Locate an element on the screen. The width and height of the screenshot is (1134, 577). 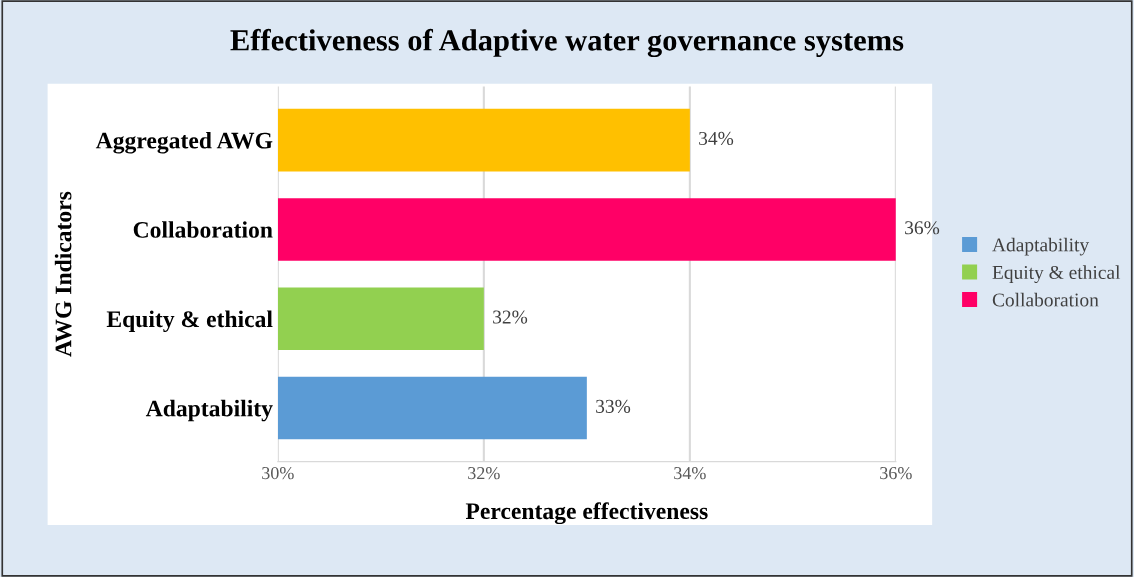
chart-title: Effectiveness of Adaptive water governance systems is located at coordinates (567, 43).